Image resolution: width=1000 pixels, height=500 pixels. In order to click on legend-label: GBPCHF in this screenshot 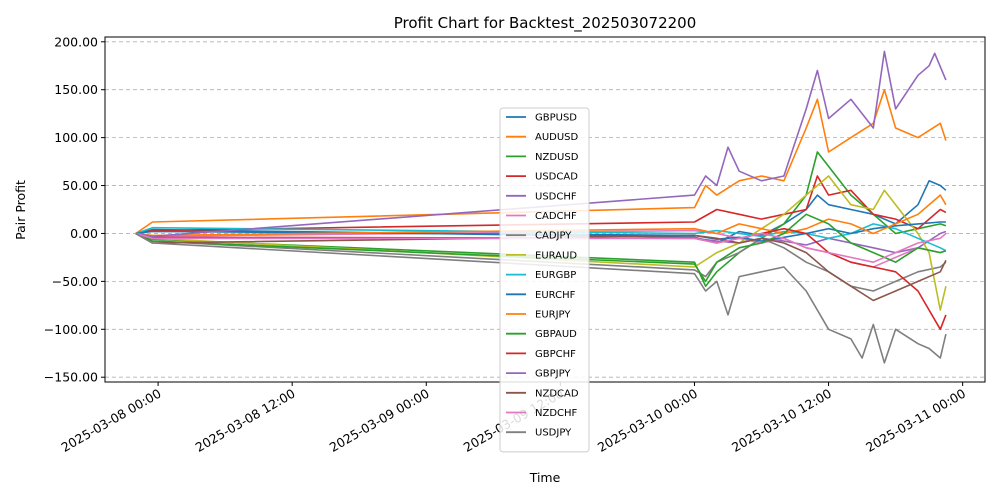, I will do `click(555, 354)`.